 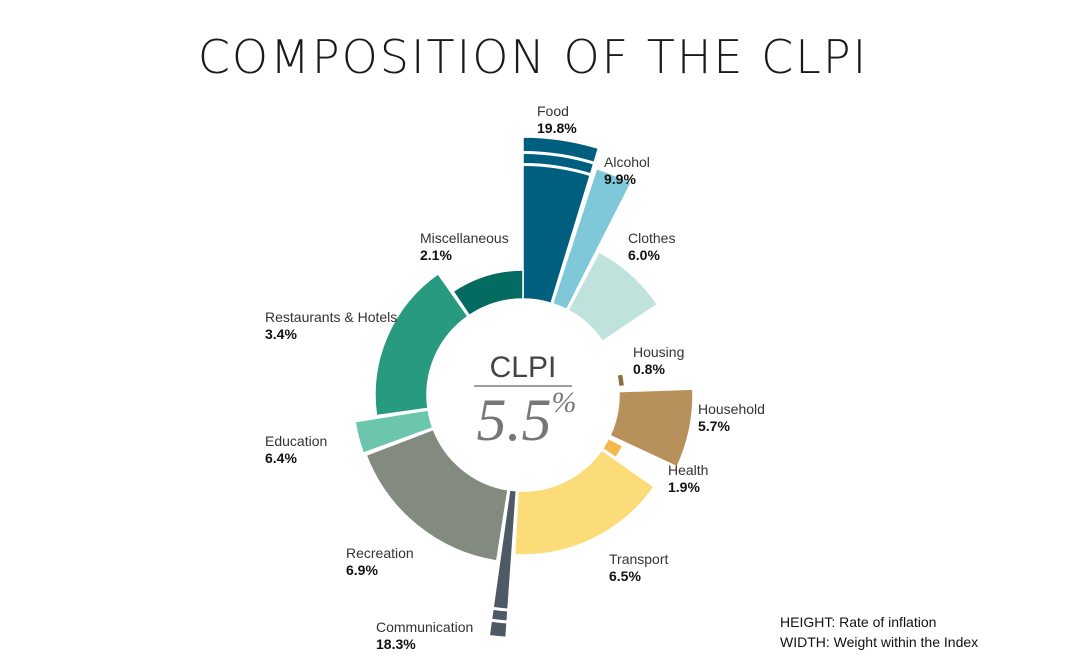 What do you see at coordinates (464, 238) in the screenshot?
I see `label-name-miscellaneous: Miscellaneous` at bounding box center [464, 238].